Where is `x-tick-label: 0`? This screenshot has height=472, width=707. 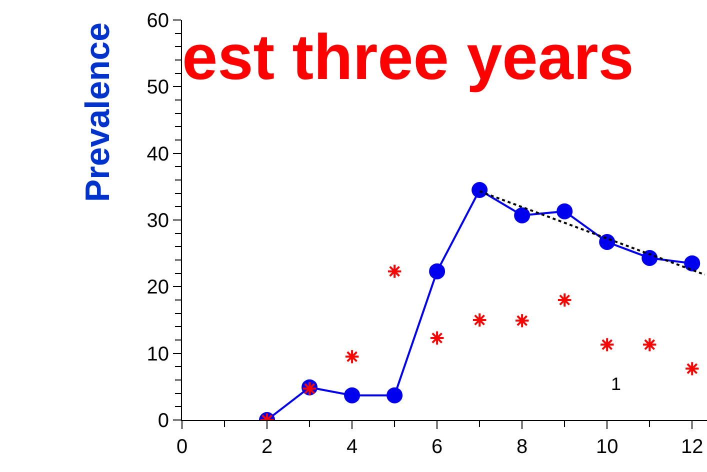 x-tick-label: 0 is located at coordinates (182, 447).